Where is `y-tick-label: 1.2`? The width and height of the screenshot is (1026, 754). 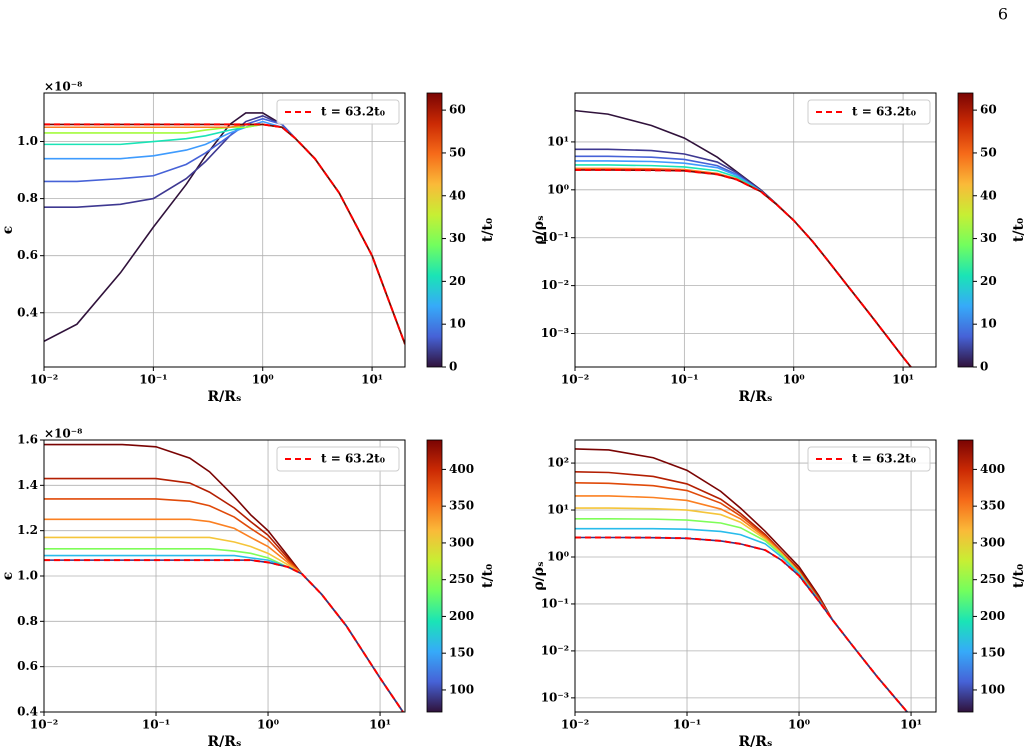 y-tick-label: 1.2 is located at coordinates (27, 530).